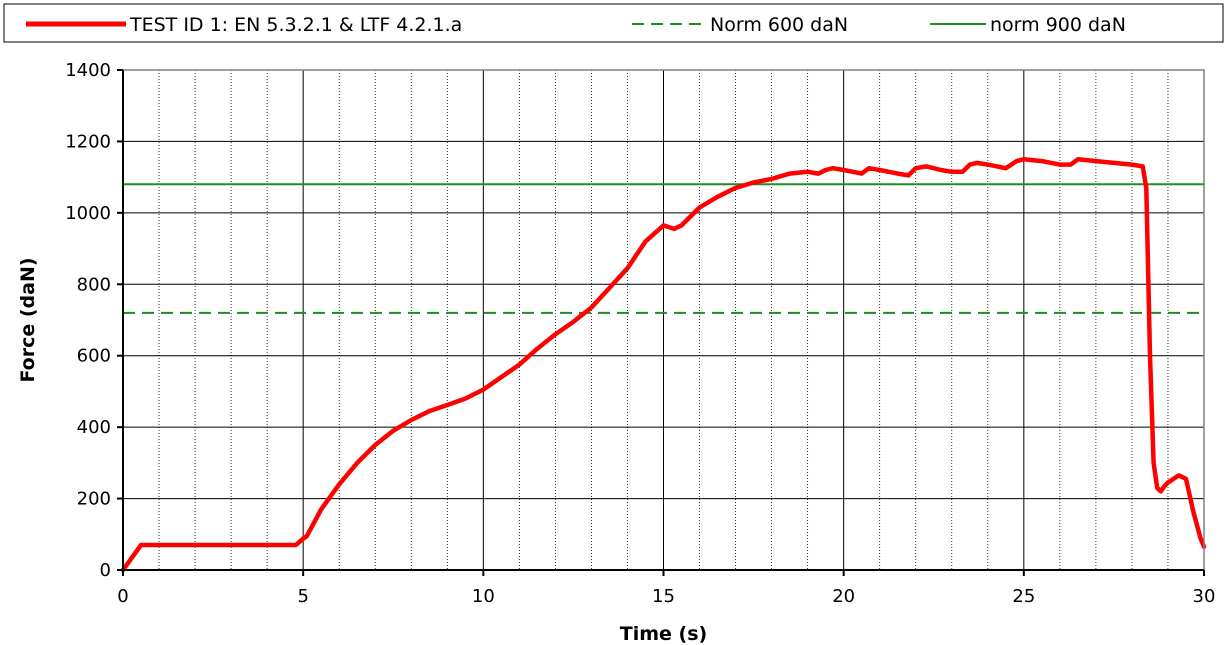 The width and height of the screenshot is (1227, 645). I want to click on x-tick-label: 10, so click(483, 596).